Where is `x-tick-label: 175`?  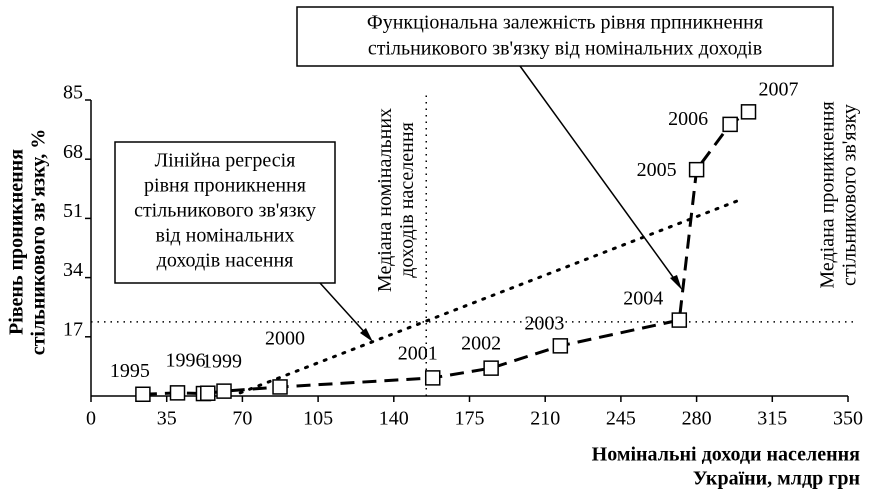 x-tick-label: 175 is located at coordinates (470, 419).